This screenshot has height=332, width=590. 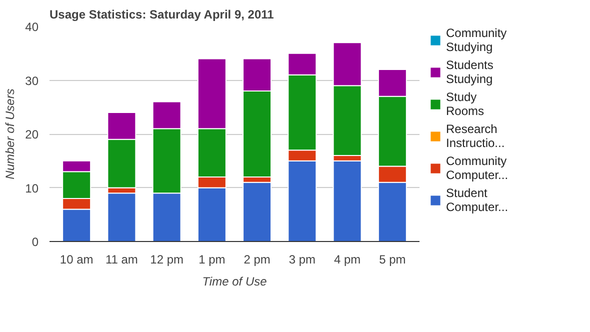 I want to click on x-tick-label: 1 pm, so click(x=212, y=259).